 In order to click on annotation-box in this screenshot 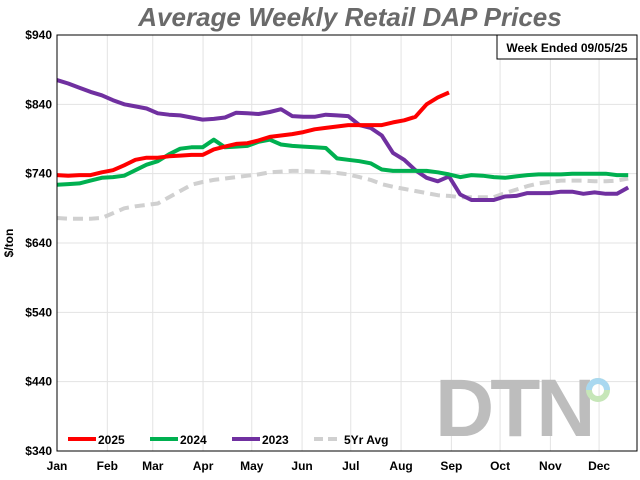, I will do `click(567, 47)`.